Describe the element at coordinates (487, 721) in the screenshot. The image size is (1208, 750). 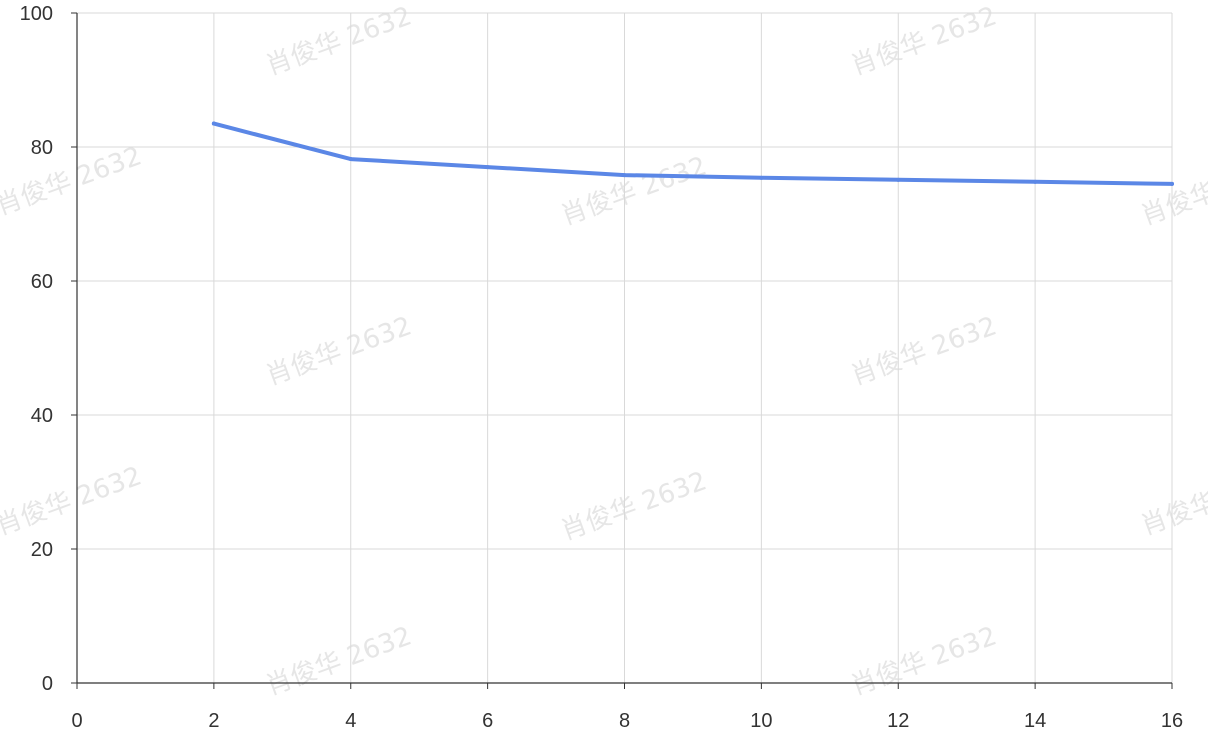
I see `x-tick-label: 6` at that location.